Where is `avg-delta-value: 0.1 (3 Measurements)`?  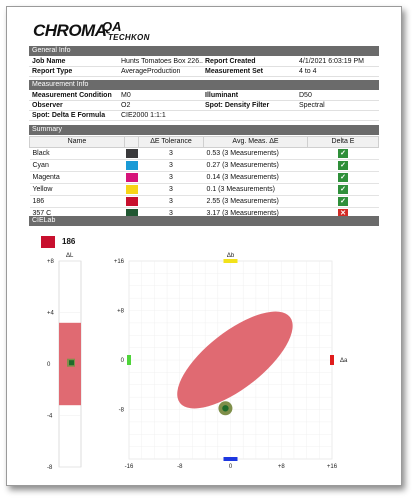 avg-delta-value: 0.1 (3 Measurements) is located at coordinates (255, 189).